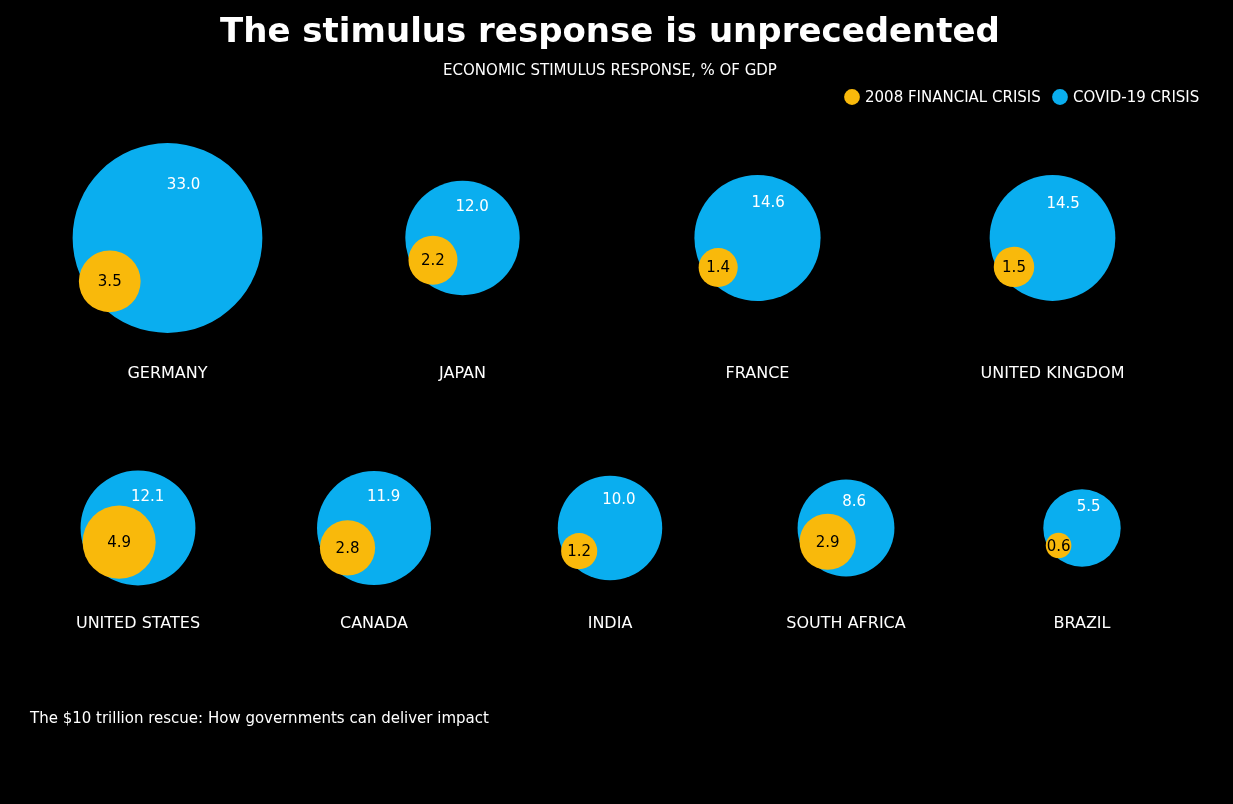 This screenshot has height=804, width=1233. What do you see at coordinates (374, 622) in the screenshot?
I see `category-label: CANADA` at bounding box center [374, 622].